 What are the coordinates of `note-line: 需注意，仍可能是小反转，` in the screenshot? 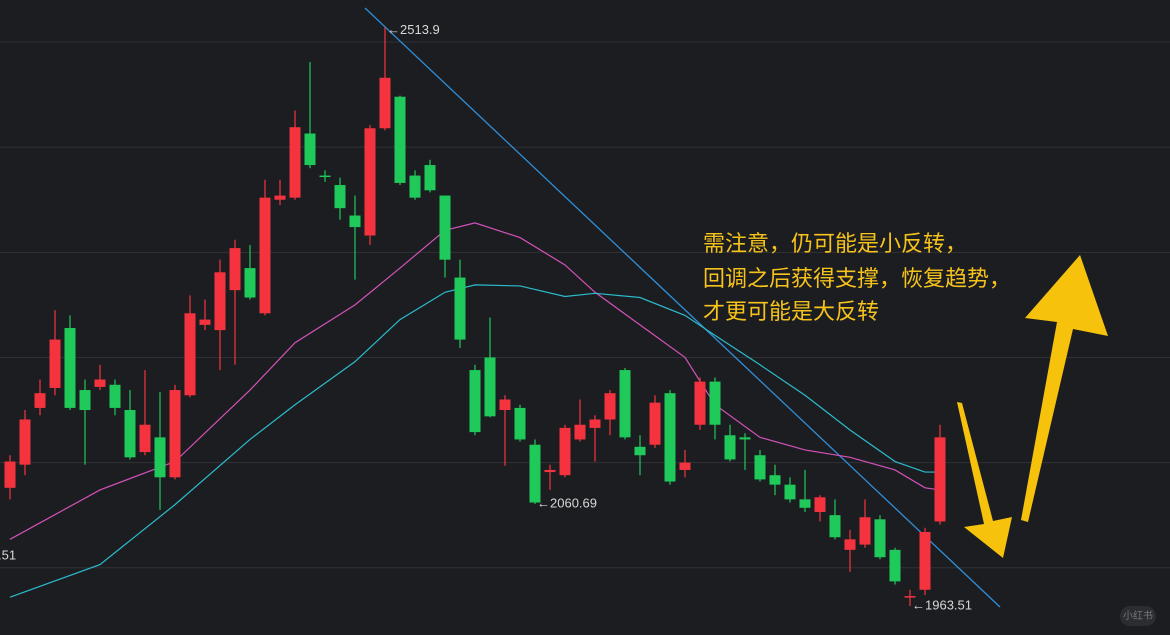 It's located at (835, 244).